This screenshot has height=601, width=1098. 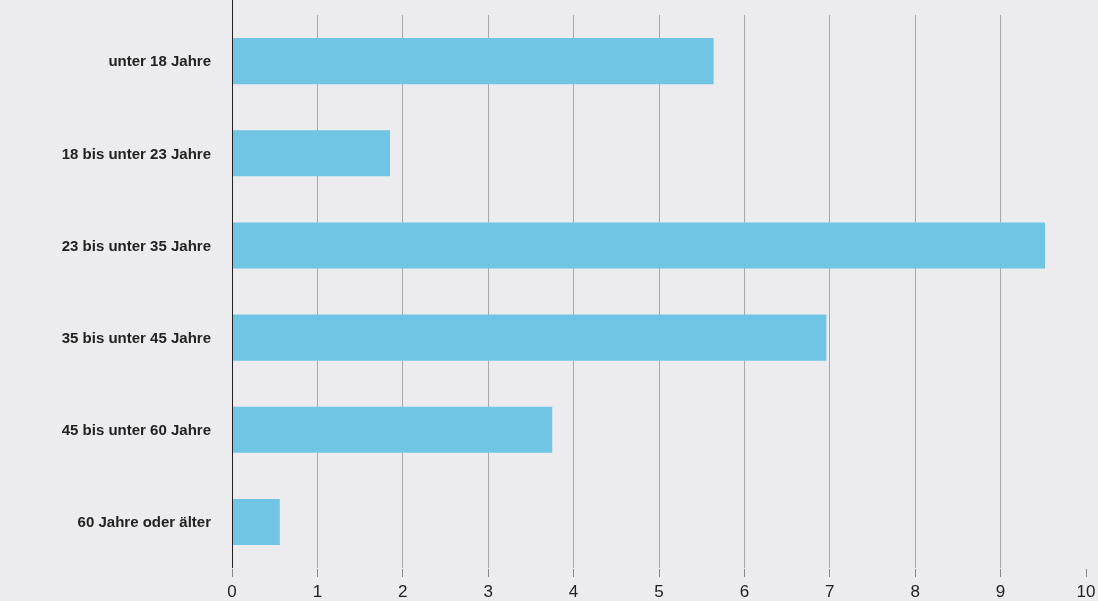 I want to click on x-tick-label: 3, so click(x=488, y=591).